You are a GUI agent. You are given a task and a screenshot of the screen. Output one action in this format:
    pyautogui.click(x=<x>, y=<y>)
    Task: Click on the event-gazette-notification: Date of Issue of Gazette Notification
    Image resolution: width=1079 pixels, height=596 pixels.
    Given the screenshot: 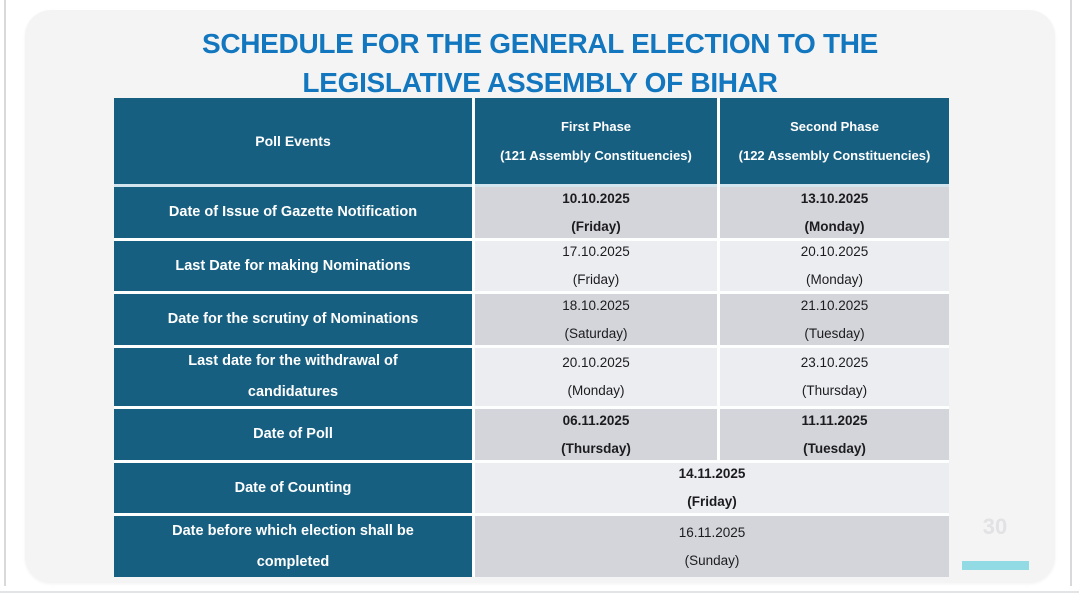 What is the action you would take?
    pyautogui.click(x=293, y=212)
    